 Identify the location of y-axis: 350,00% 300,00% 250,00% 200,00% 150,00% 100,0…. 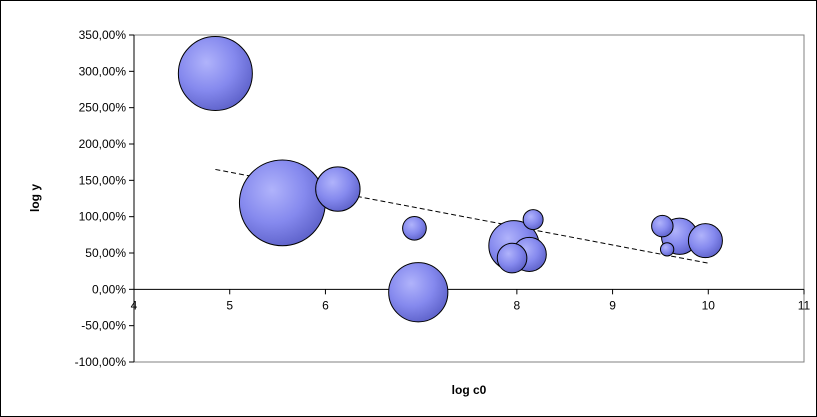
(104, 198).